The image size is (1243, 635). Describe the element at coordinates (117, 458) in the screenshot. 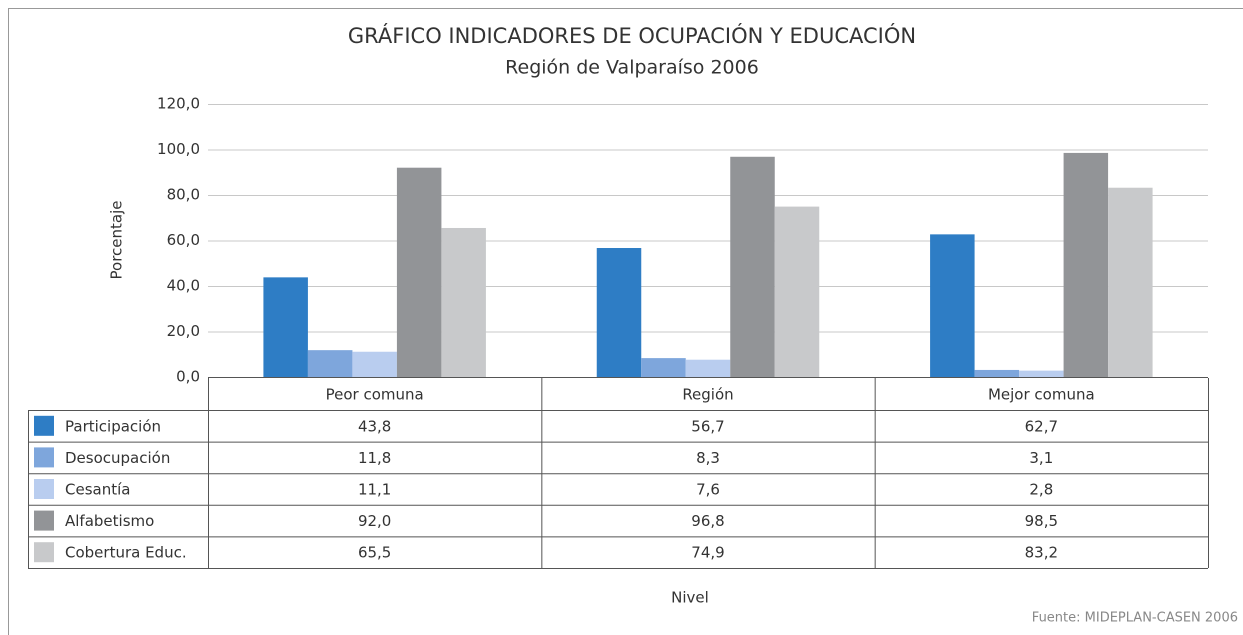

I see `legend-label: Desocupación` at that location.